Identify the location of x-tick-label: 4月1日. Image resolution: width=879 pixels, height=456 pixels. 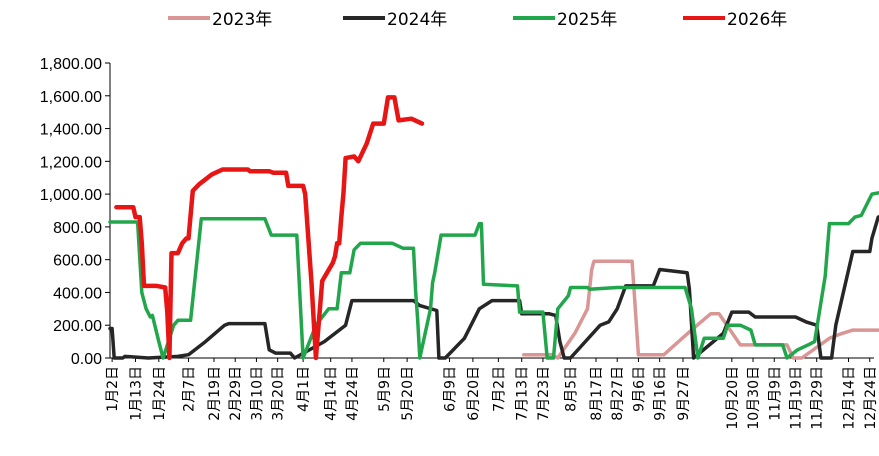
(304, 389).